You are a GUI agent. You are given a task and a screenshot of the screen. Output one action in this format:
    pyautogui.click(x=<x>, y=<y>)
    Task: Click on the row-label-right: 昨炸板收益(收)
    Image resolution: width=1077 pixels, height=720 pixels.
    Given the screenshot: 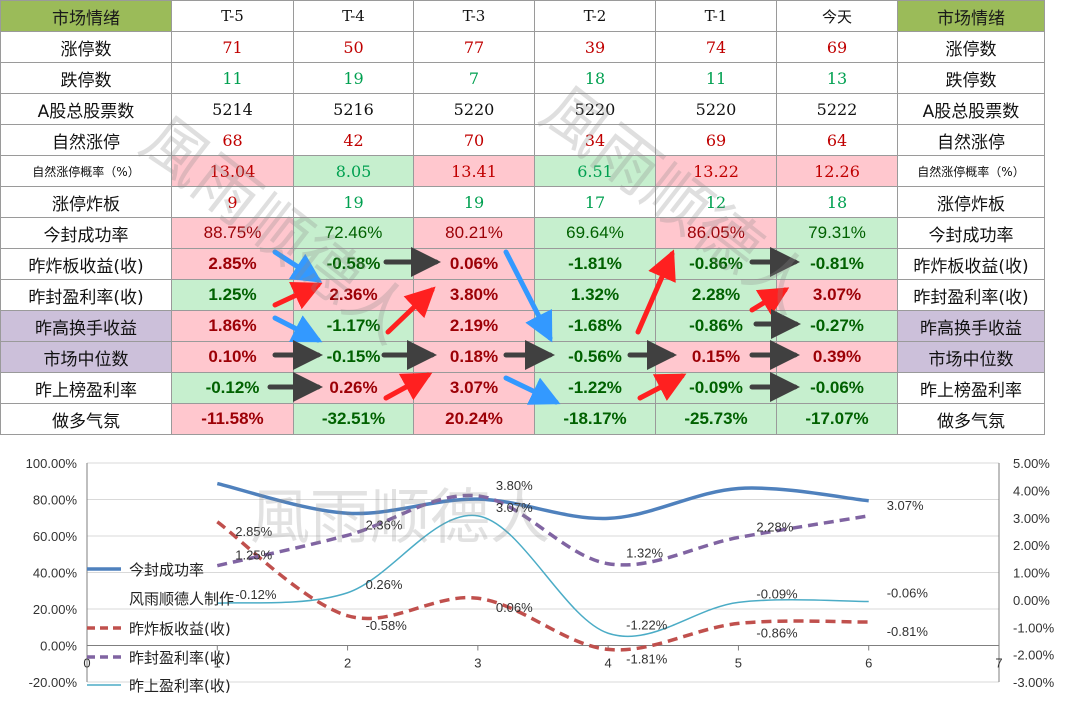 What is the action you would take?
    pyautogui.click(x=971, y=264)
    